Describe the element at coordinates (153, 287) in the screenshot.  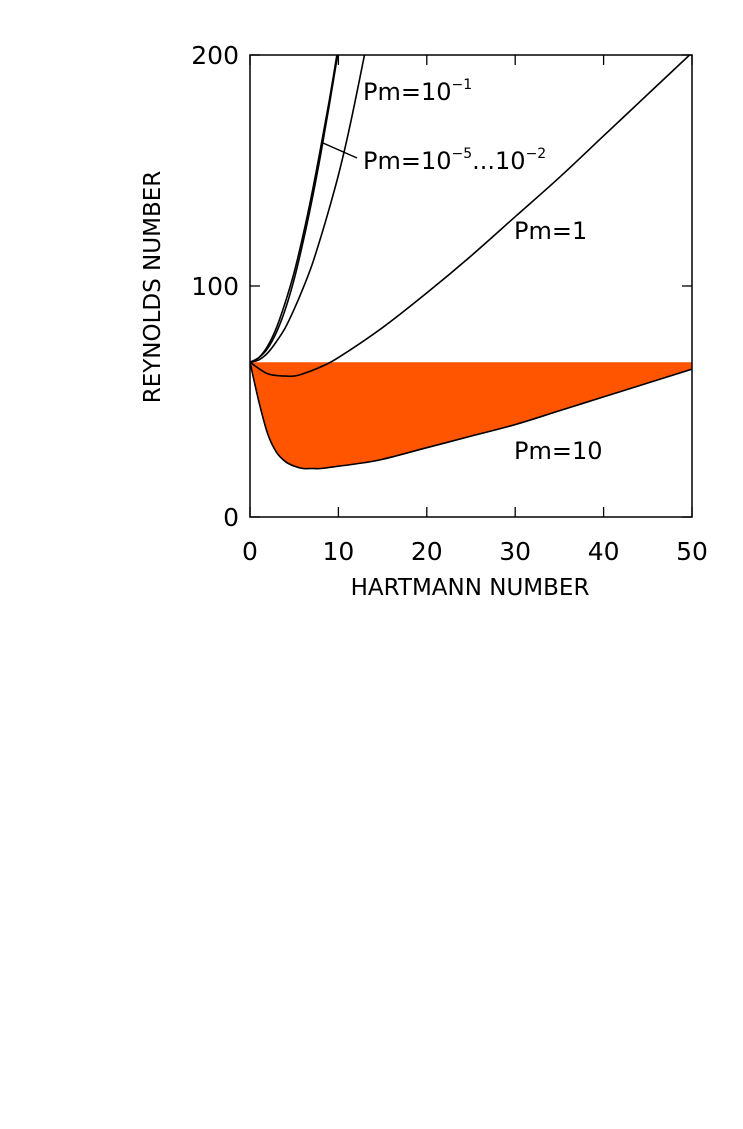
I see `y-axis-title: REYNOLDS NUMBER` at that location.